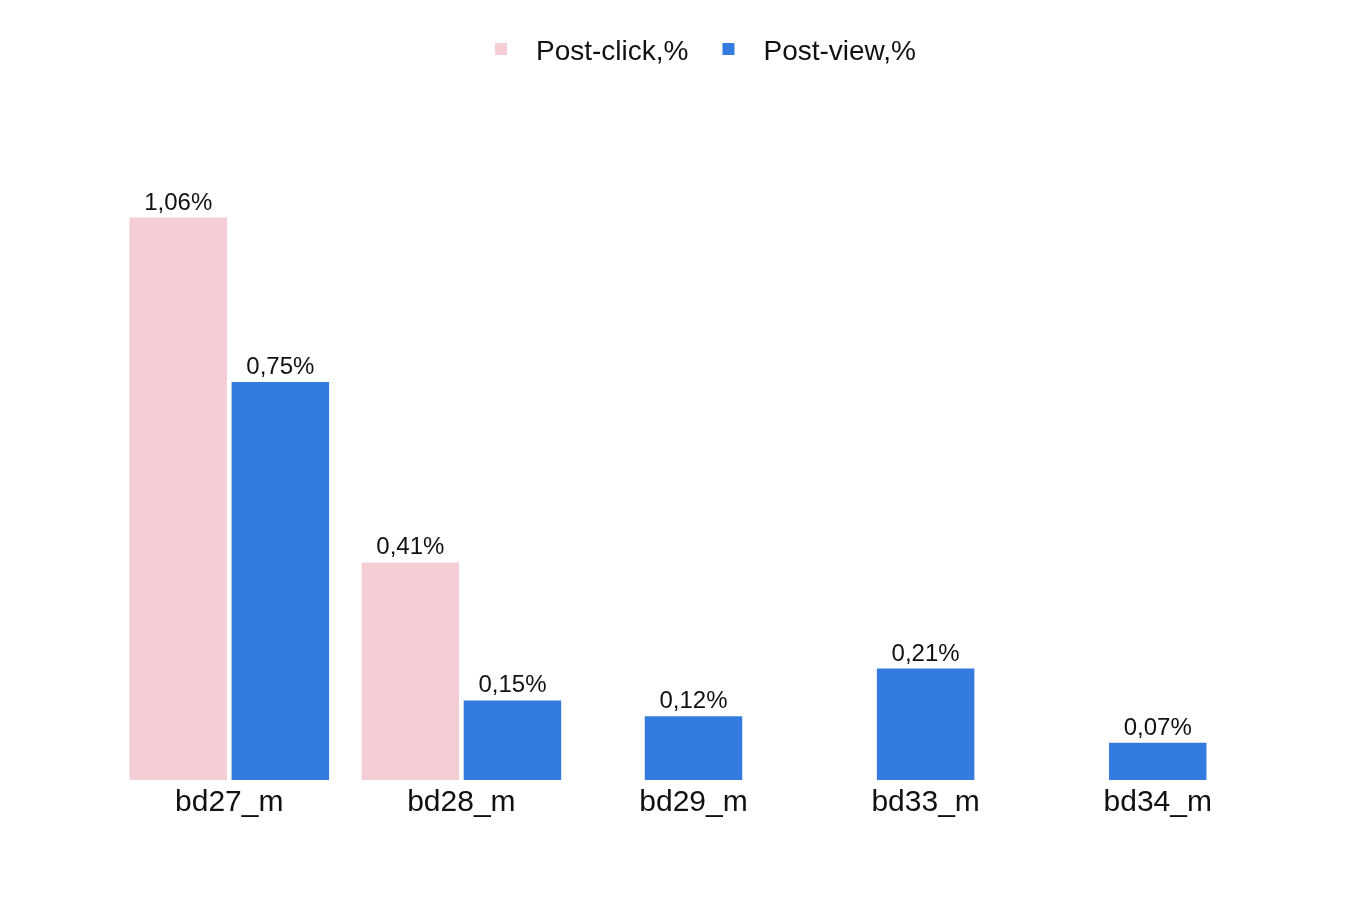 This screenshot has width=1367, height=900. I want to click on data-label: 0,12%, so click(693, 700).